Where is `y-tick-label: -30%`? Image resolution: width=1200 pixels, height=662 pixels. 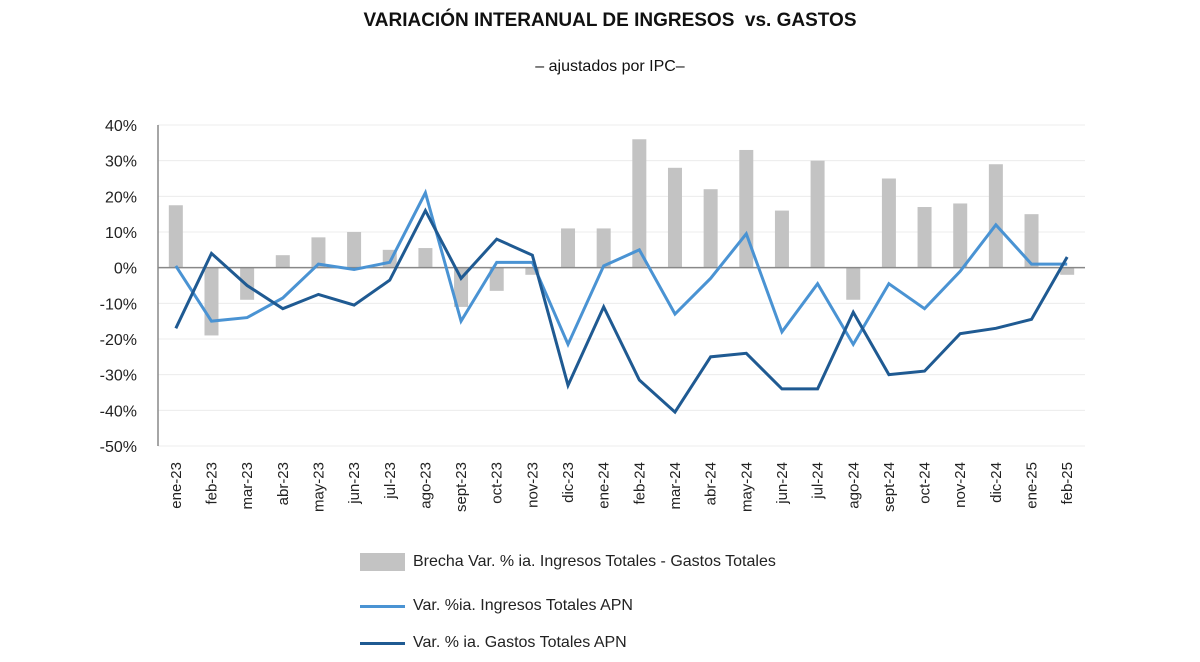 y-tick-label: -30% is located at coordinates (118, 376).